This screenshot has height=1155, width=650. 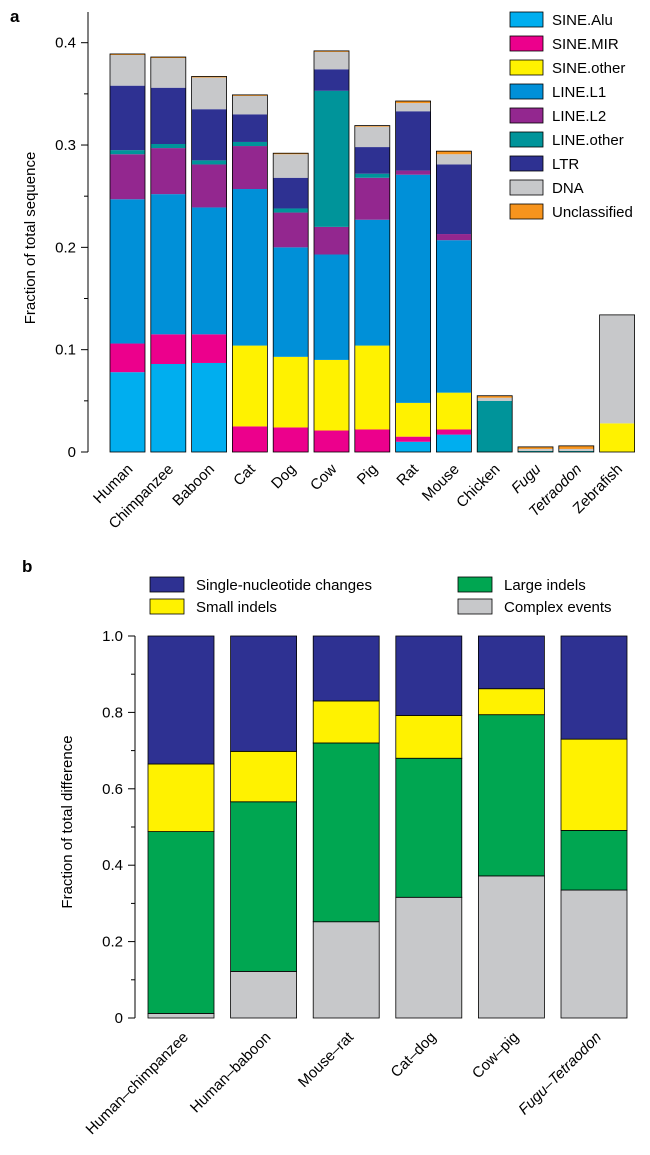 What do you see at coordinates (15, 16) in the screenshot?
I see `panel-label-a: a` at bounding box center [15, 16].